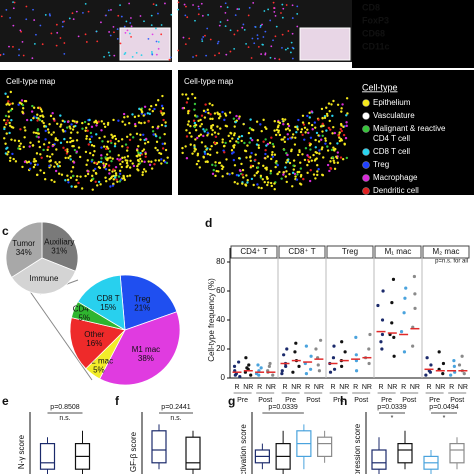 This screenshot has width=474, height=474. Describe the element at coordinates (145, 44) in the screenshot. I see `he-inset` at that location.